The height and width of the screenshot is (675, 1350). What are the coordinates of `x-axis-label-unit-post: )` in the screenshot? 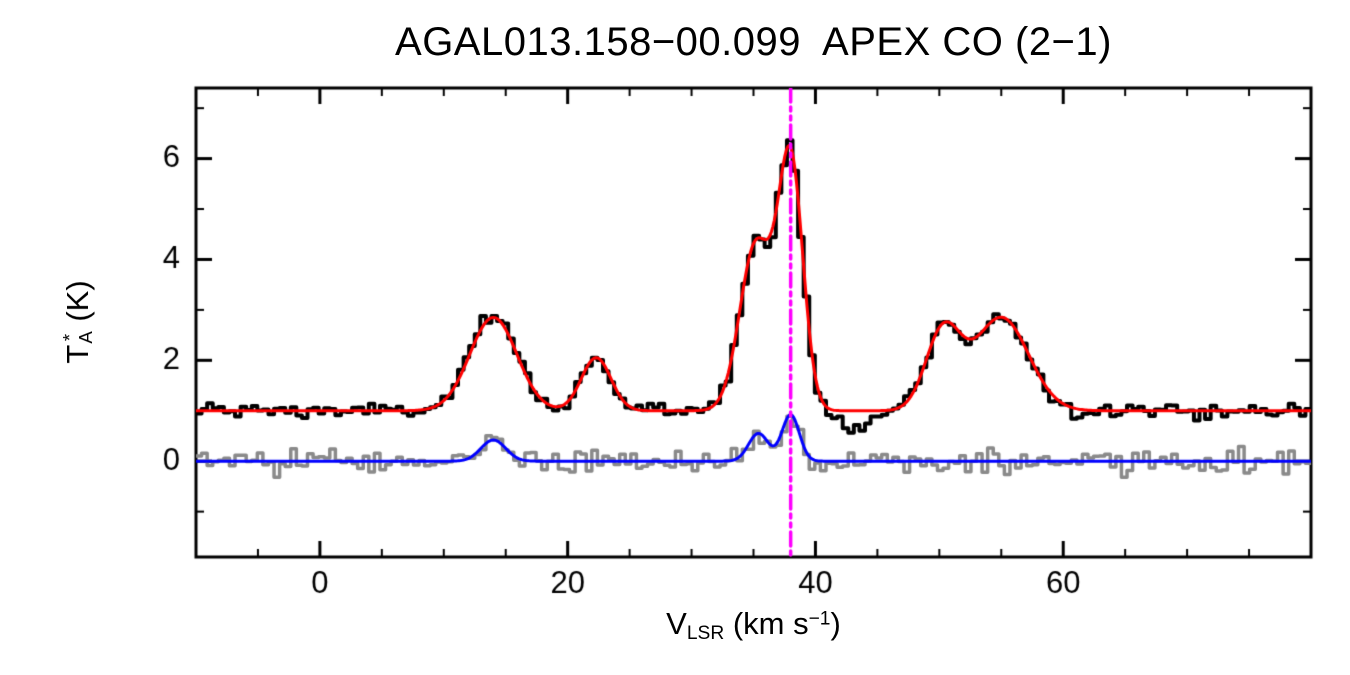 It's located at (835, 623).